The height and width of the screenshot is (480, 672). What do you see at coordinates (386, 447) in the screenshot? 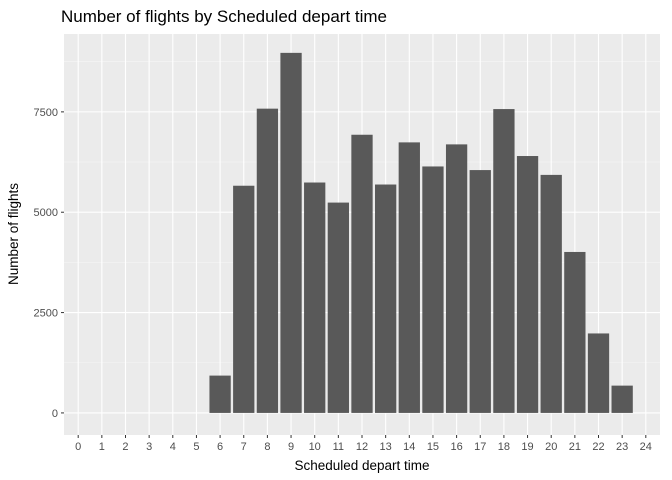
I see `x-tick-label: 13` at bounding box center [386, 447].